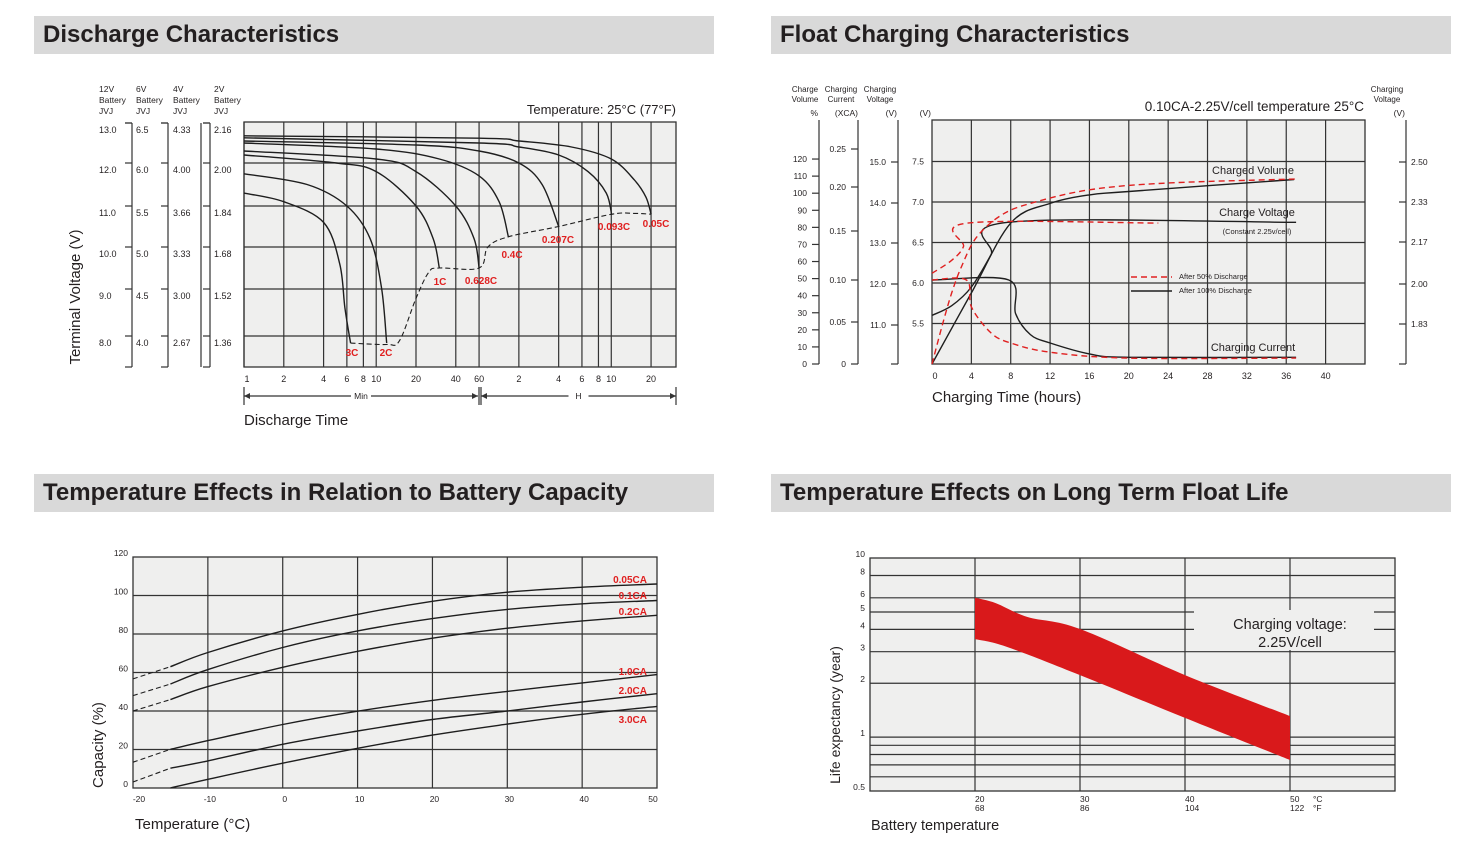 The height and width of the screenshot is (856, 1477). I want to click on volume-tick-label: 120, so click(800, 159).